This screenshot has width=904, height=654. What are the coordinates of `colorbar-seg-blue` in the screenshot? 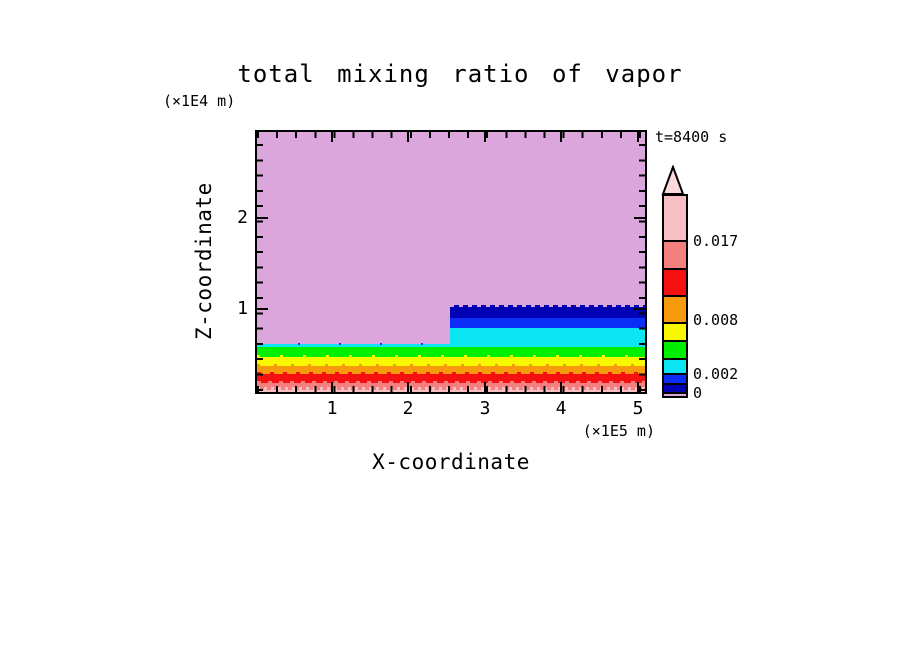 It's located at (675, 378).